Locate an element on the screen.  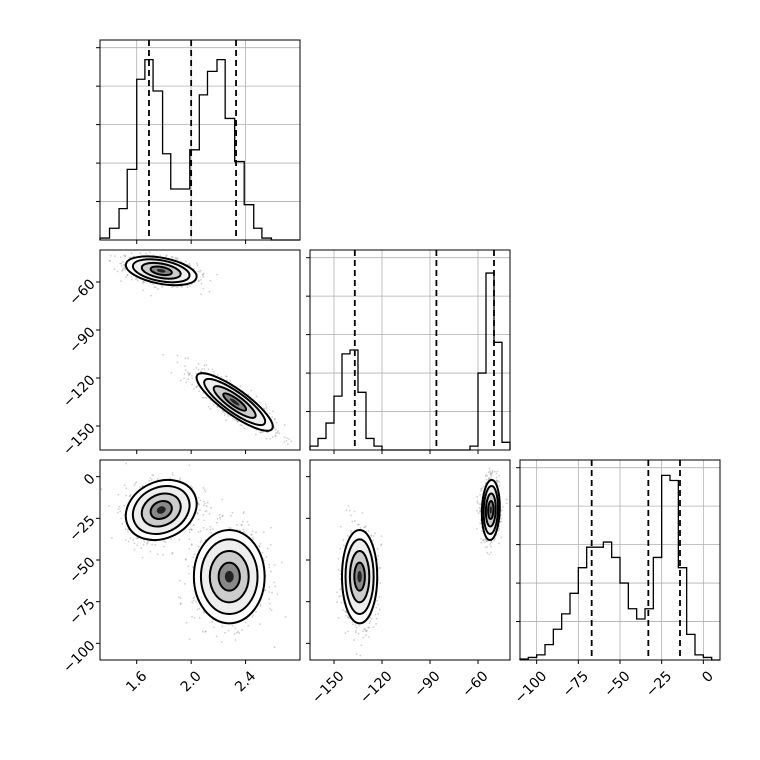
histogram-p0 is located at coordinates (199, 149).